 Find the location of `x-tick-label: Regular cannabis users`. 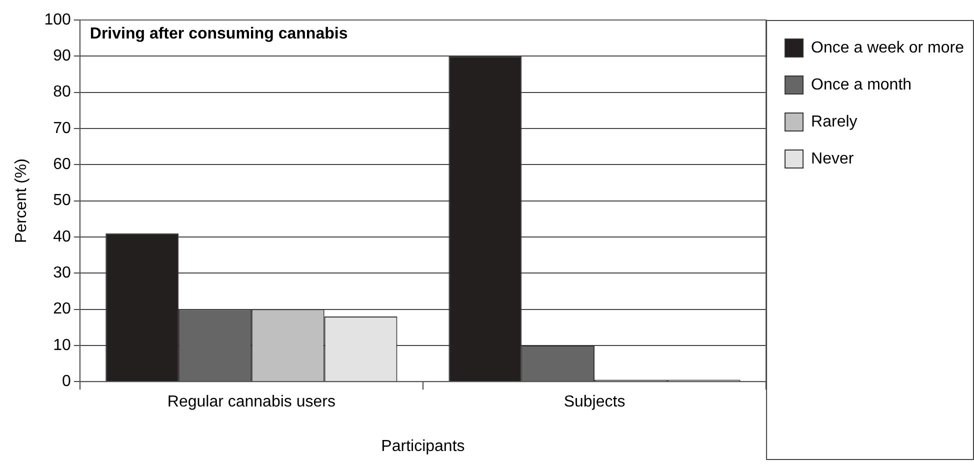

x-tick-label: Regular cannabis users is located at coordinates (251, 402).